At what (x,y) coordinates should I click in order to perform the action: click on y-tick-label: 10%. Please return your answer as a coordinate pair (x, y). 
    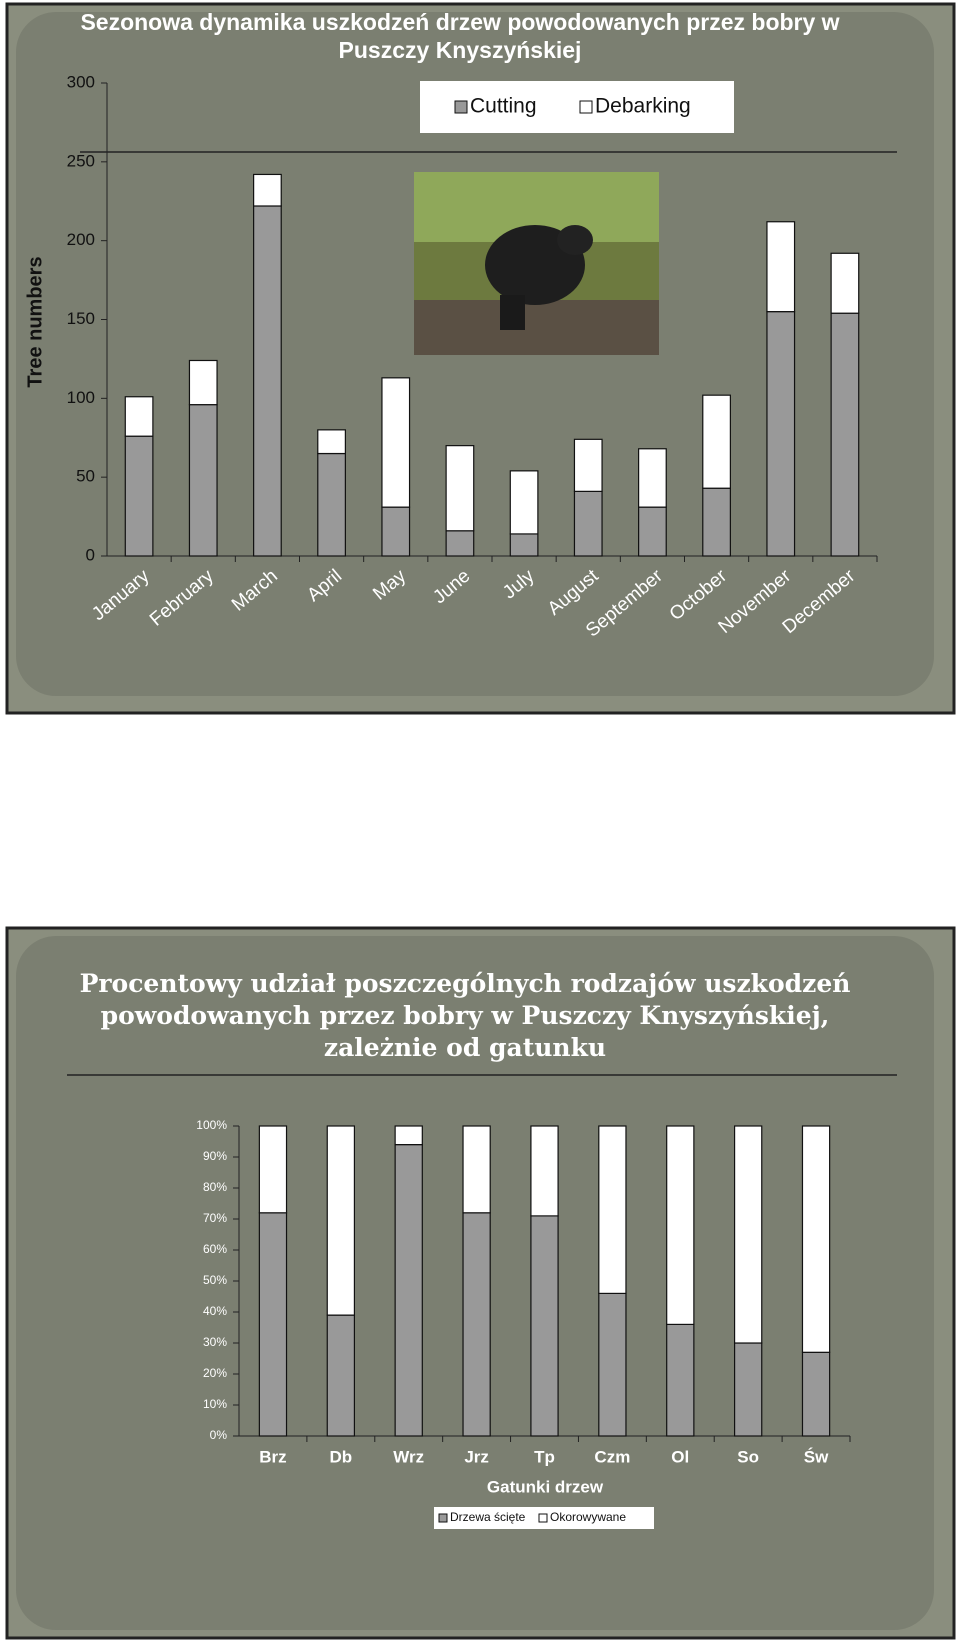
    Looking at the image, I should click on (215, 1404).